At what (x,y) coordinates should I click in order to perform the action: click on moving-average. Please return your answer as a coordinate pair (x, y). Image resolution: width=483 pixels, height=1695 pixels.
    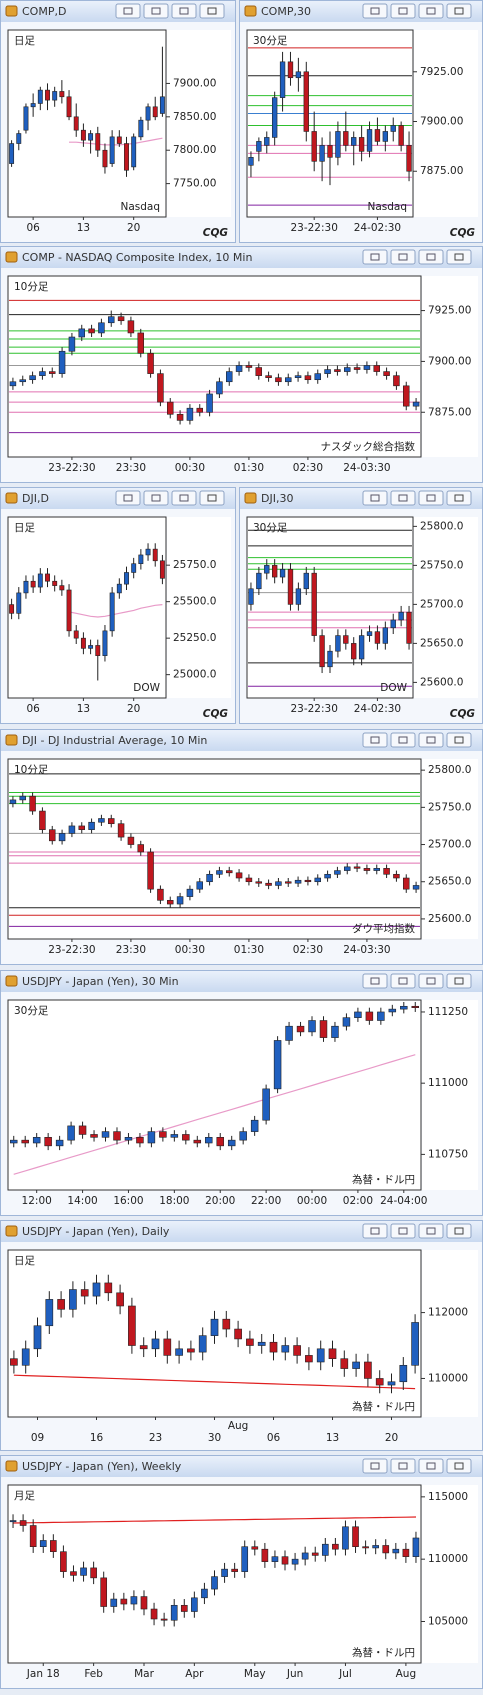
    Looking at the image, I should click on (115, 611).